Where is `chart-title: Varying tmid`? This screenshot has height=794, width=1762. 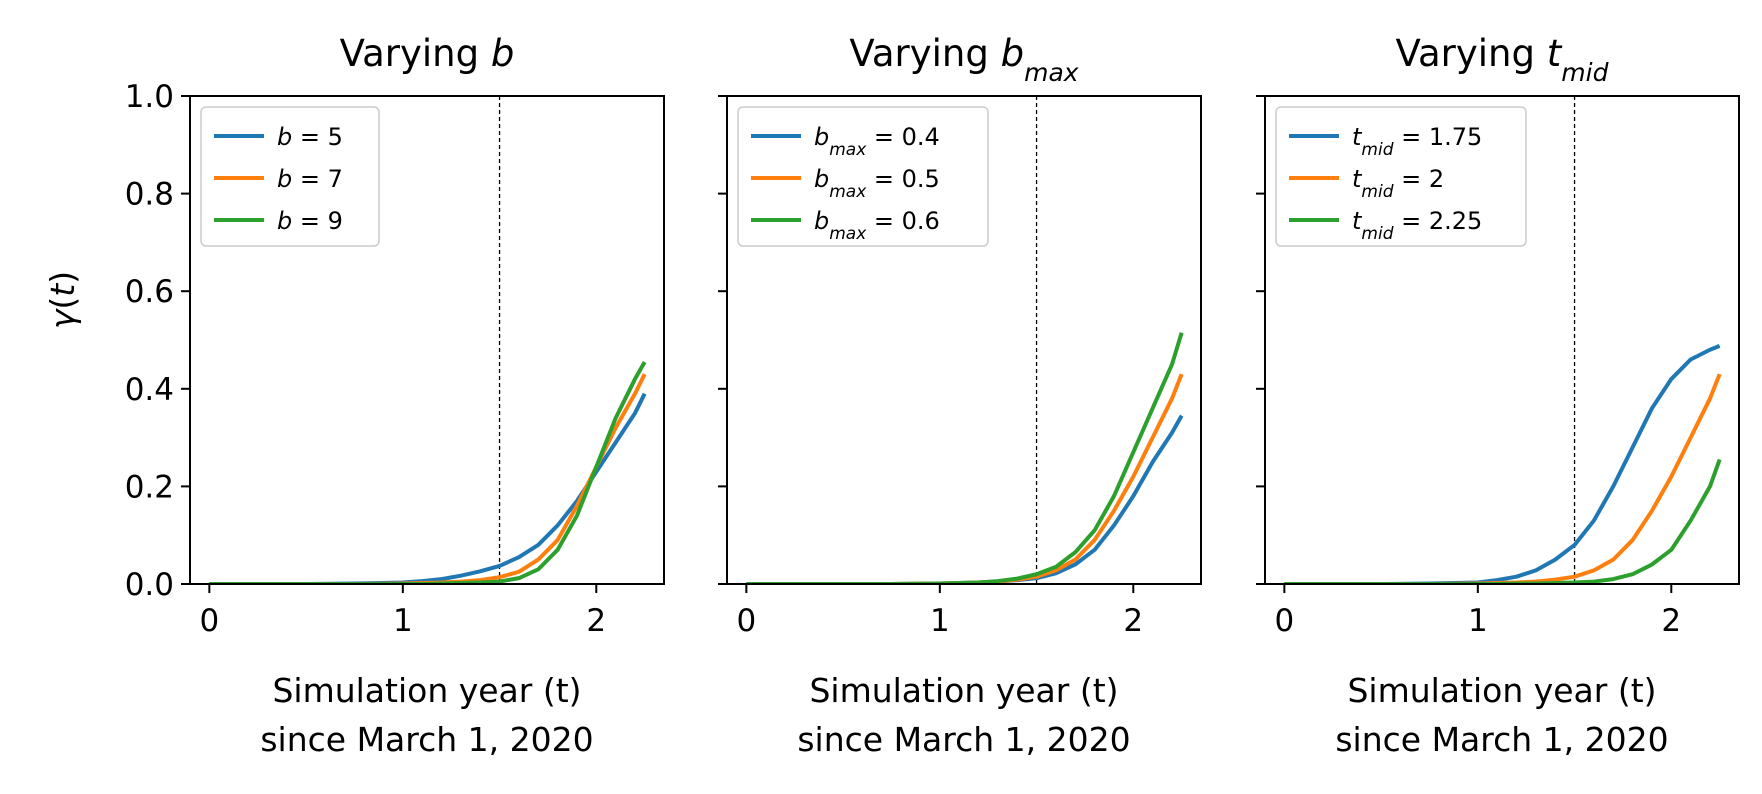
chart-title: Varying tmid is located at coordinates (1502, 59).